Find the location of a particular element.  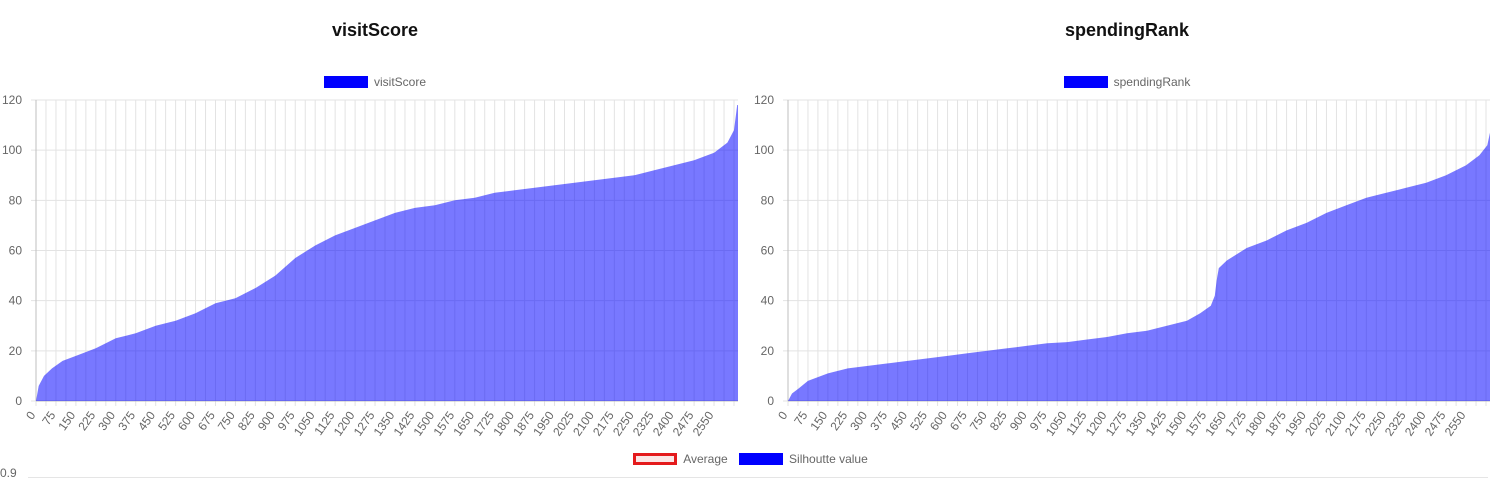

next-chart-y-tick: 0.9 is located at coordinates (8, 473).